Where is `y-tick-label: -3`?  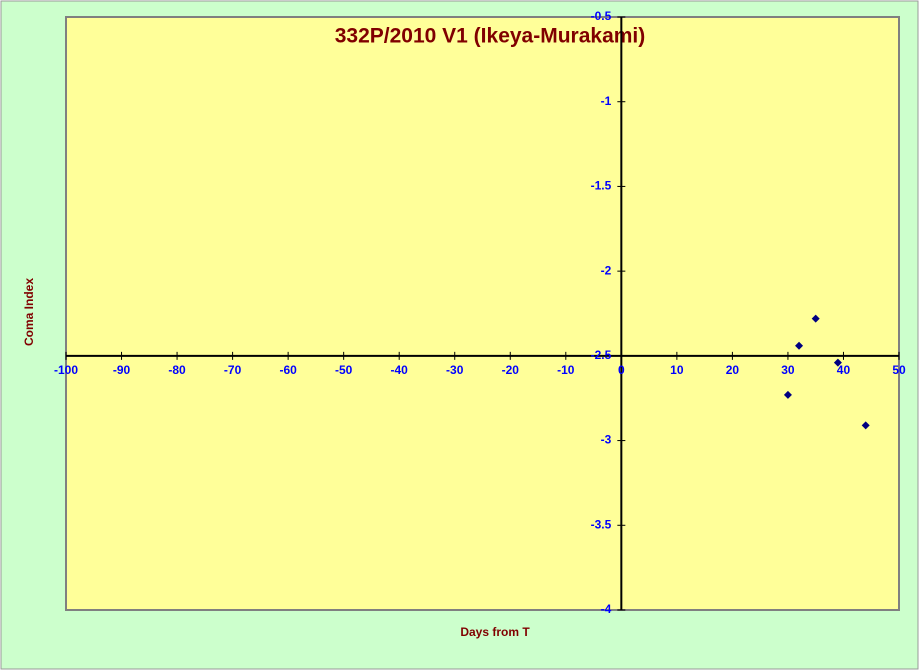 y-tick-label: -3 is located at coordinates (606, 440).